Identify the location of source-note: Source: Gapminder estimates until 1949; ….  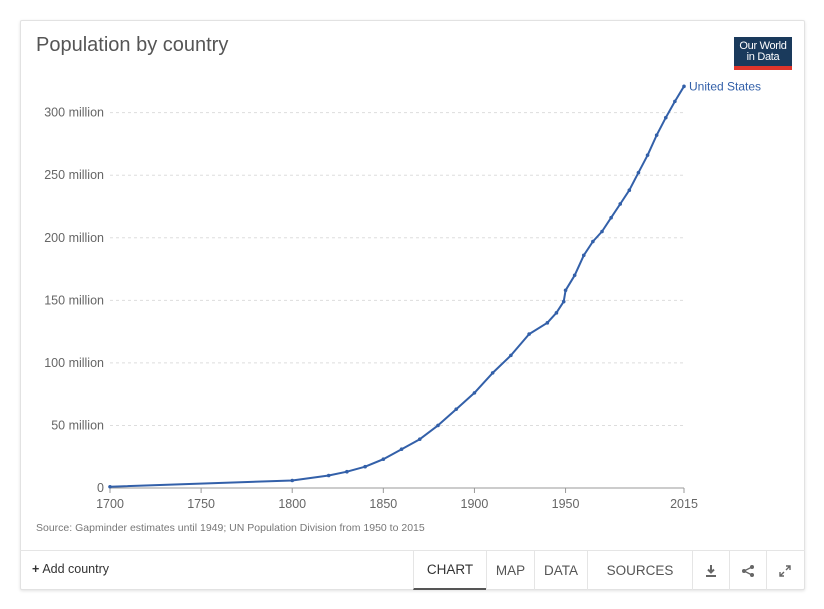
(230, 528).